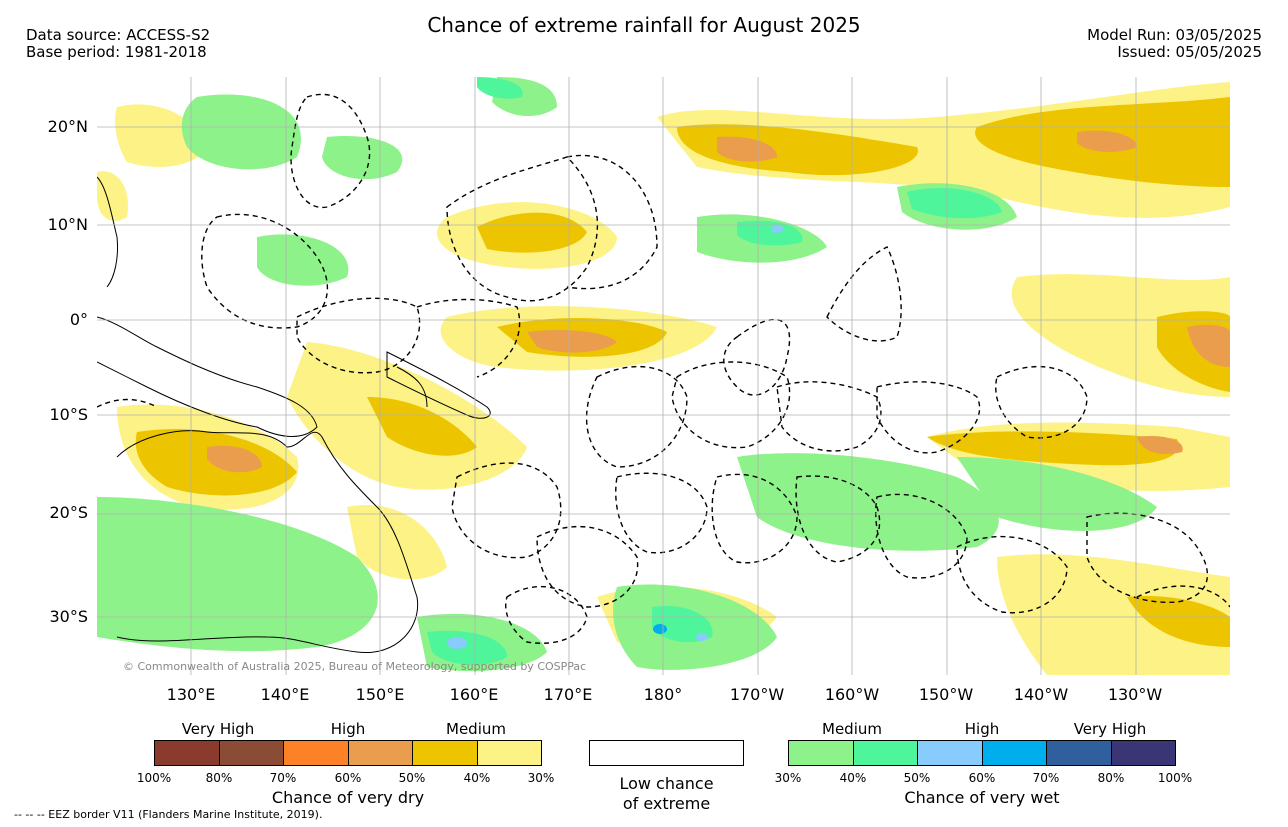 This screenshot has height=827, width=1288. Describe the element at coordinates (218, 729) in the screenshot. I see `dry-category-very-high: Very High` at that location.